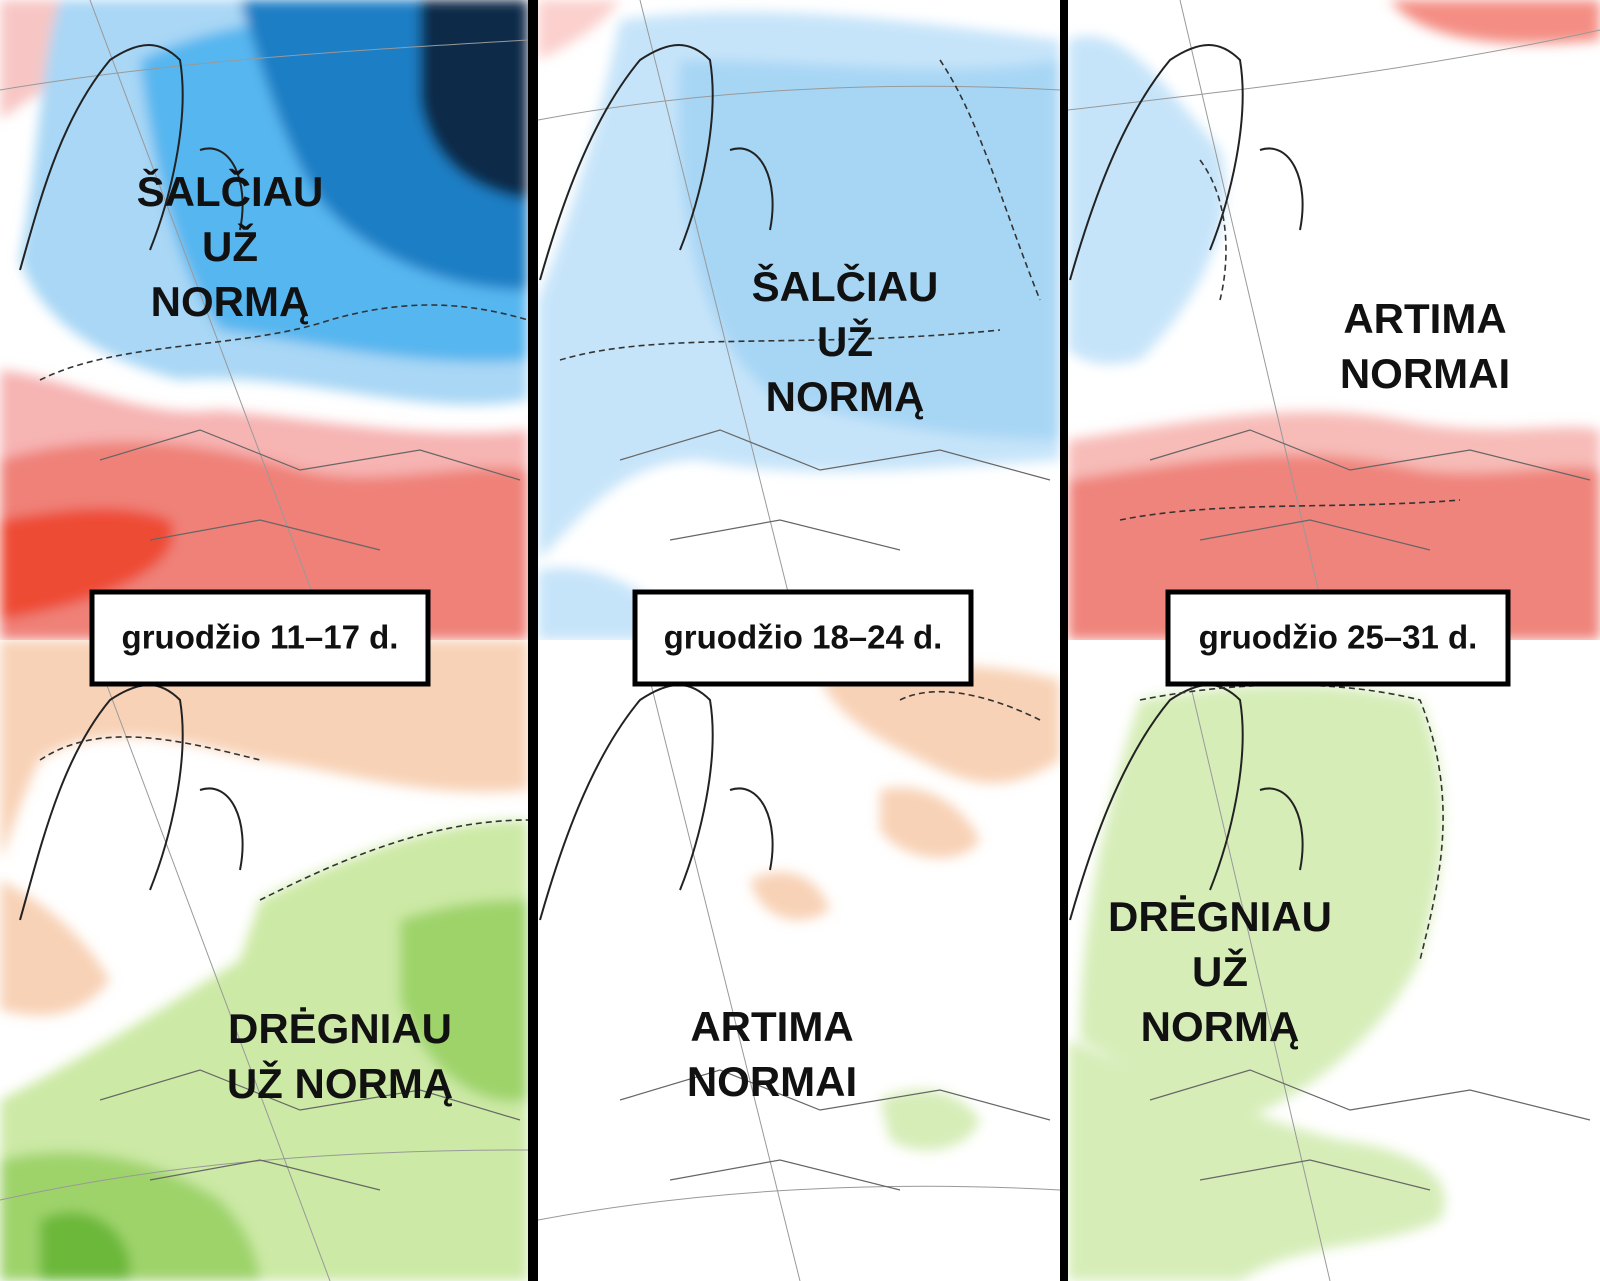 The image size is (1600, 1281). Describe the element at coordinates (1424, 318) in the screenshot. I see `temperature-label: ARTIMA` at that location.